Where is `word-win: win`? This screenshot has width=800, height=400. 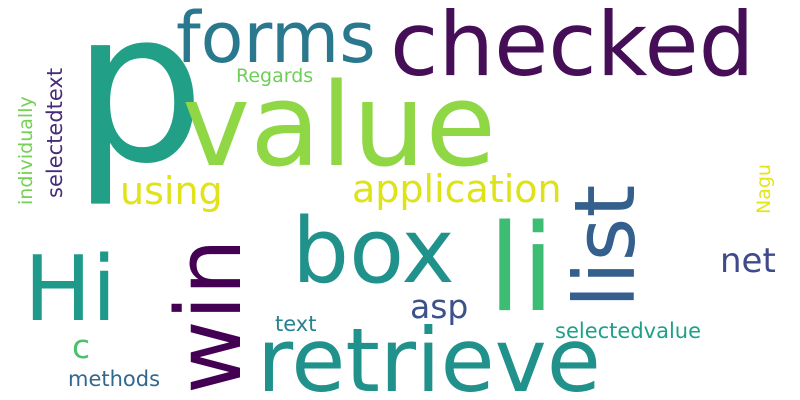
word-win: win is located at coordinates (209, 316).